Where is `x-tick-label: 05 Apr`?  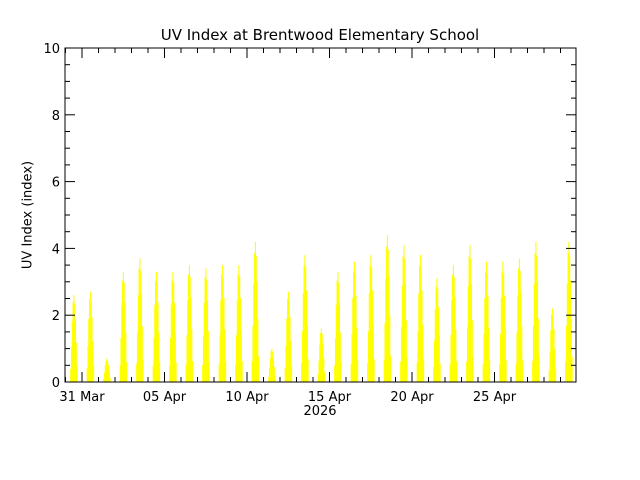
x-tick-label: 05 Apr is located at coordinates (165, 397).